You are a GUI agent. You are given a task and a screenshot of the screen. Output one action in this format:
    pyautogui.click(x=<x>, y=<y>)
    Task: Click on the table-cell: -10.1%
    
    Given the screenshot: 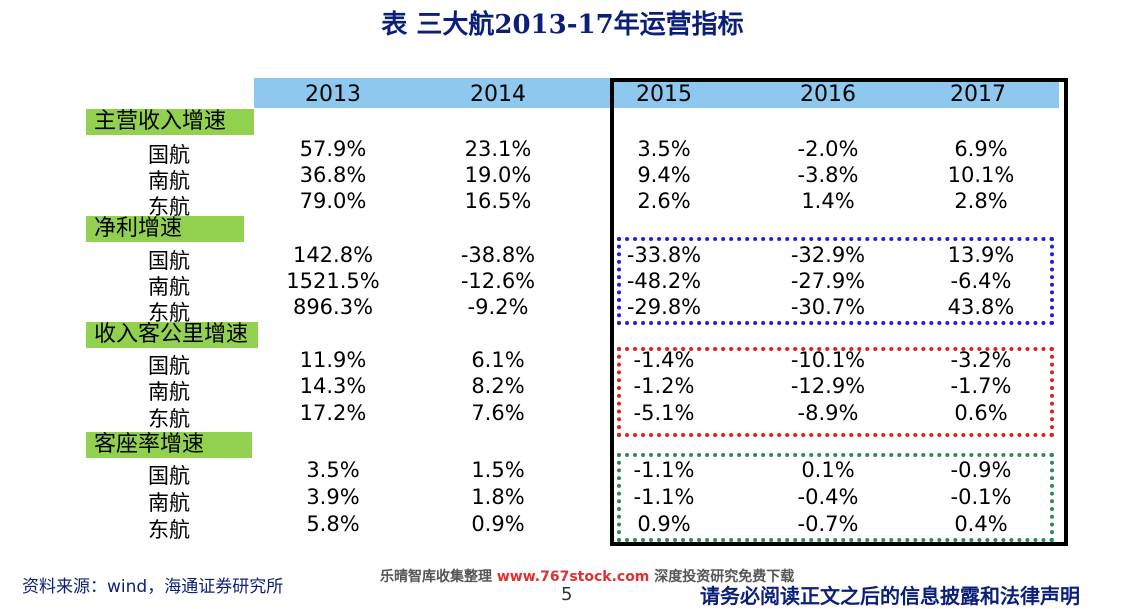 What is the action you would take?
    pyautogui.click(x=828, y=360)
    